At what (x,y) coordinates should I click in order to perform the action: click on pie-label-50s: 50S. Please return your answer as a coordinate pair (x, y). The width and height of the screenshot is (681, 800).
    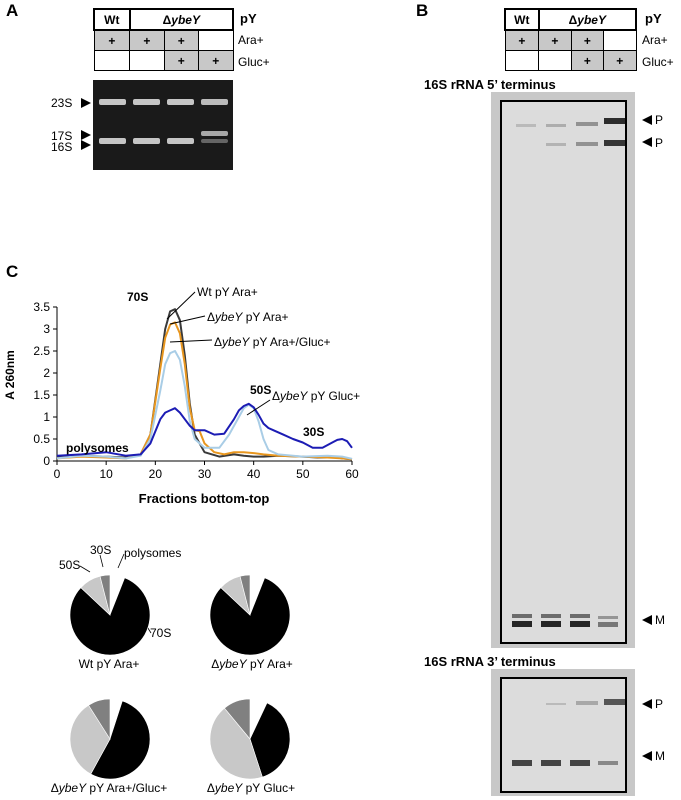
    Looking at the image, I should click on (70, 565).